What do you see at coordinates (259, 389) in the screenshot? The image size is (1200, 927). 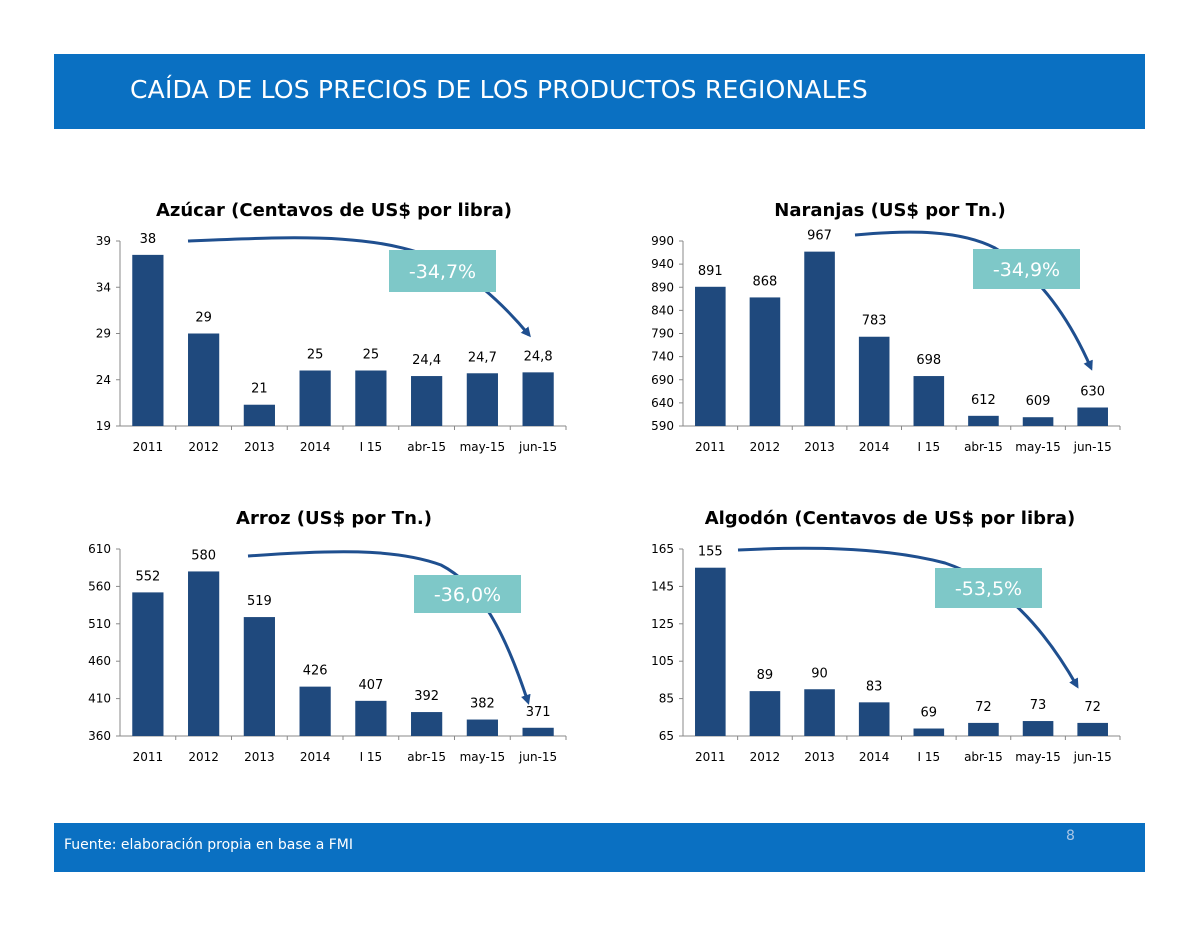 I see `data-label: 21` at bounding box center [259, 389].